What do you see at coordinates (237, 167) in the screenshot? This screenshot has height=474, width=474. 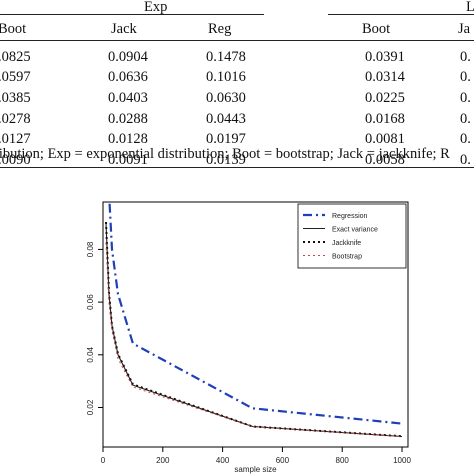 I see `bottom-rule` at bounding box center [237, 167].